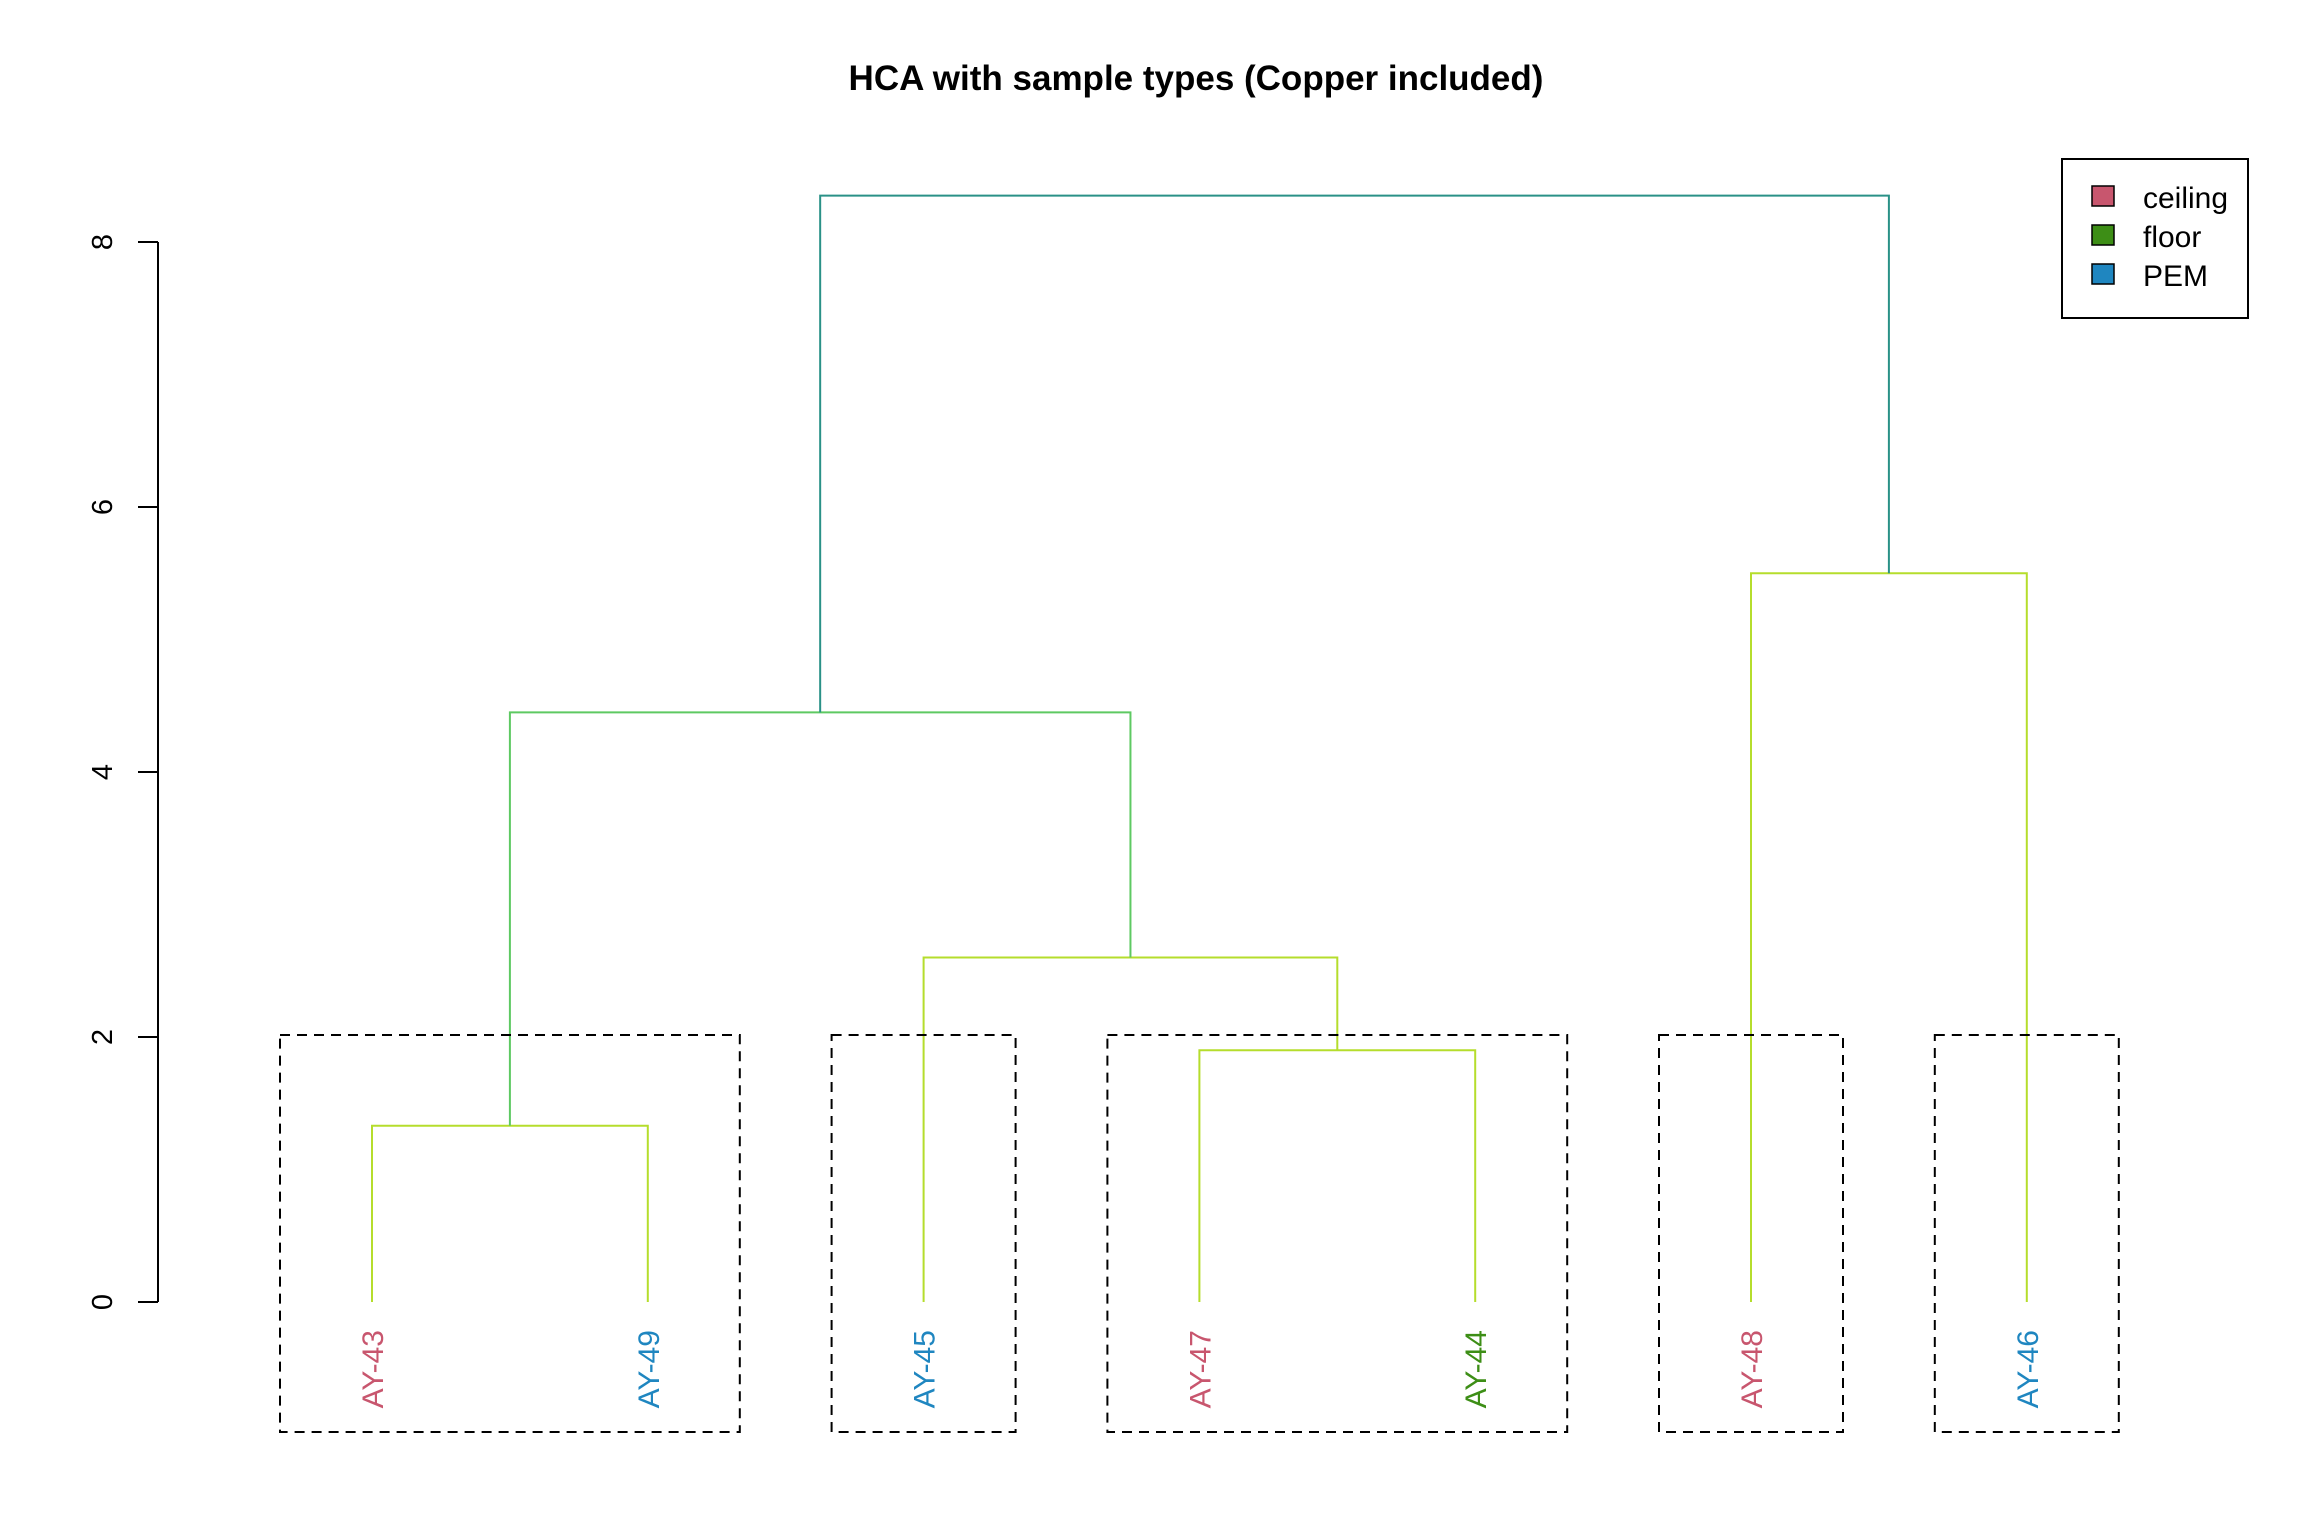  Describe the element at coordinates (123, 772) in the screenshot. I see `y-axis: 0 2 4 6 8` at that location.